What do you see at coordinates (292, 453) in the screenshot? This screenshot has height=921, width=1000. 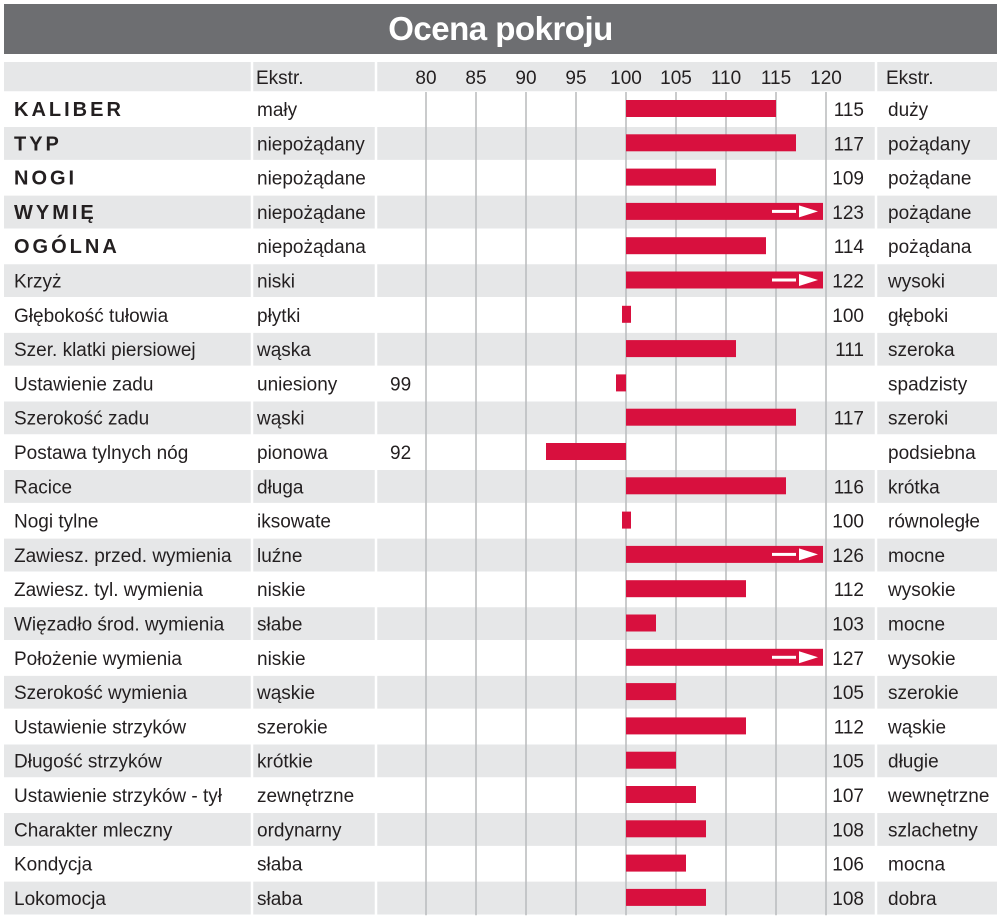 I see `low-extreme-label: pionowa` at bounding box center [292, 453].